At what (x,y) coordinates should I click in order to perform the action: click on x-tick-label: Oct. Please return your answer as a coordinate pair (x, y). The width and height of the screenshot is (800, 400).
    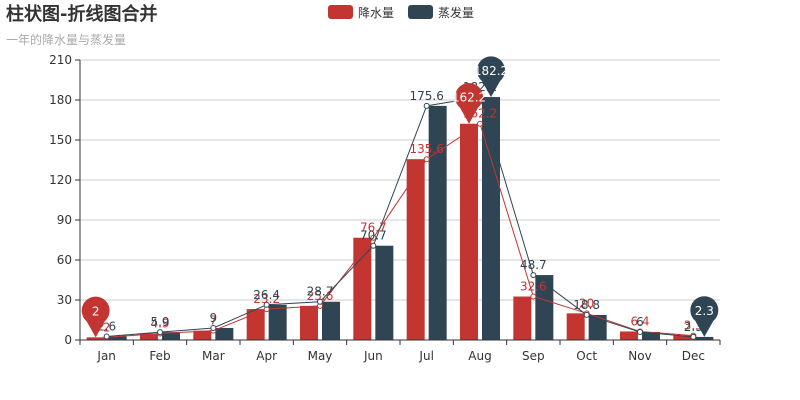
    Looking at the image, I should click on (586, 356).